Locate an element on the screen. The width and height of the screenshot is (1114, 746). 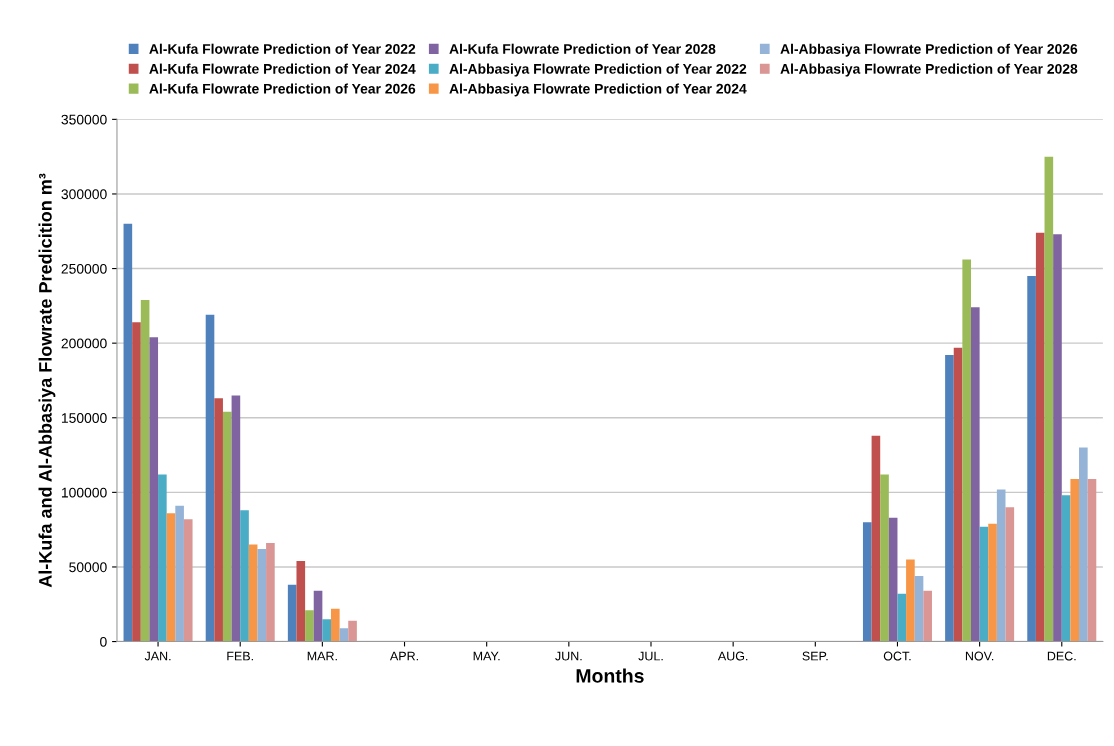
y-tick-label: 300000 is located at coordinates (84, 194).